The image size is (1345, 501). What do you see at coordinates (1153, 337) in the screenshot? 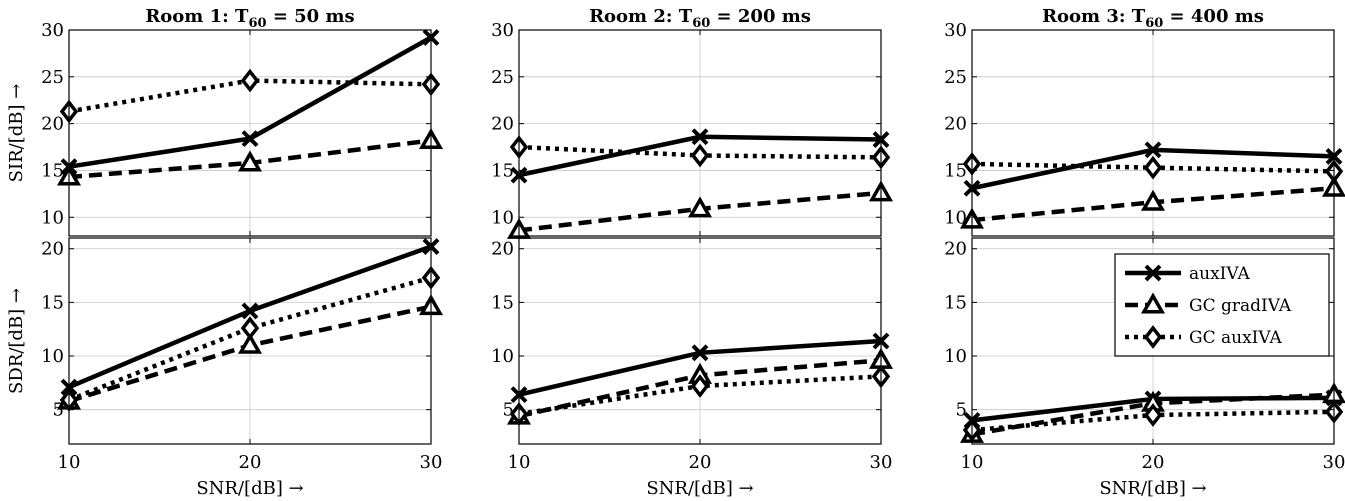
I see `legend-marker-gc-auxiva` at bounding box center [1153, 337].